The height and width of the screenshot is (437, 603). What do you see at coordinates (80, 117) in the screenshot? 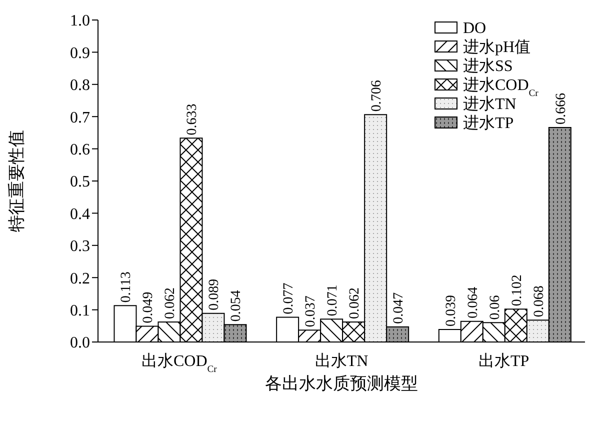
I see `y-tick-label: 0.7` at bounding box center [80, 117].